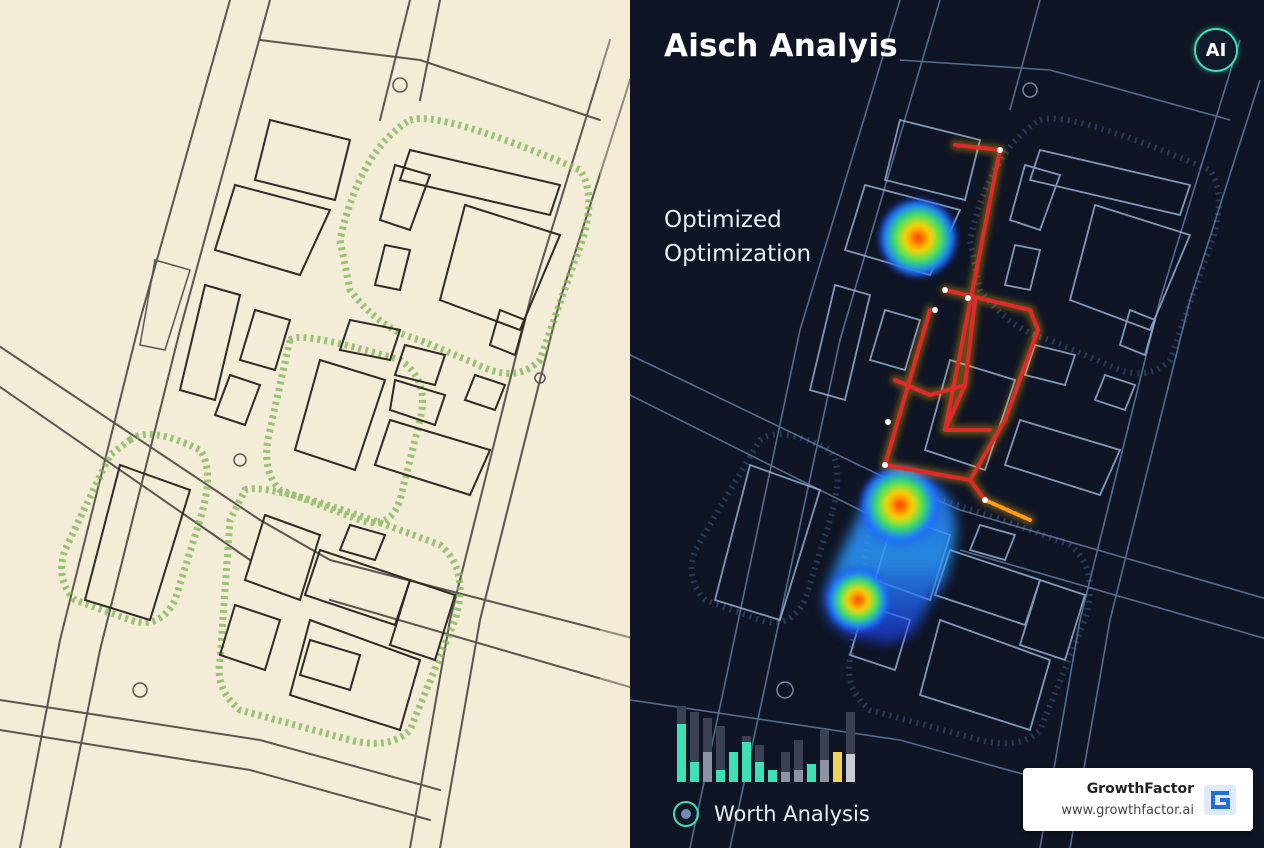 The width and height of the screenshot is (1264, 848). Describe the element at coordinates (892, 420) in the screenshot. I see `heatmap-hotspots` at that location.